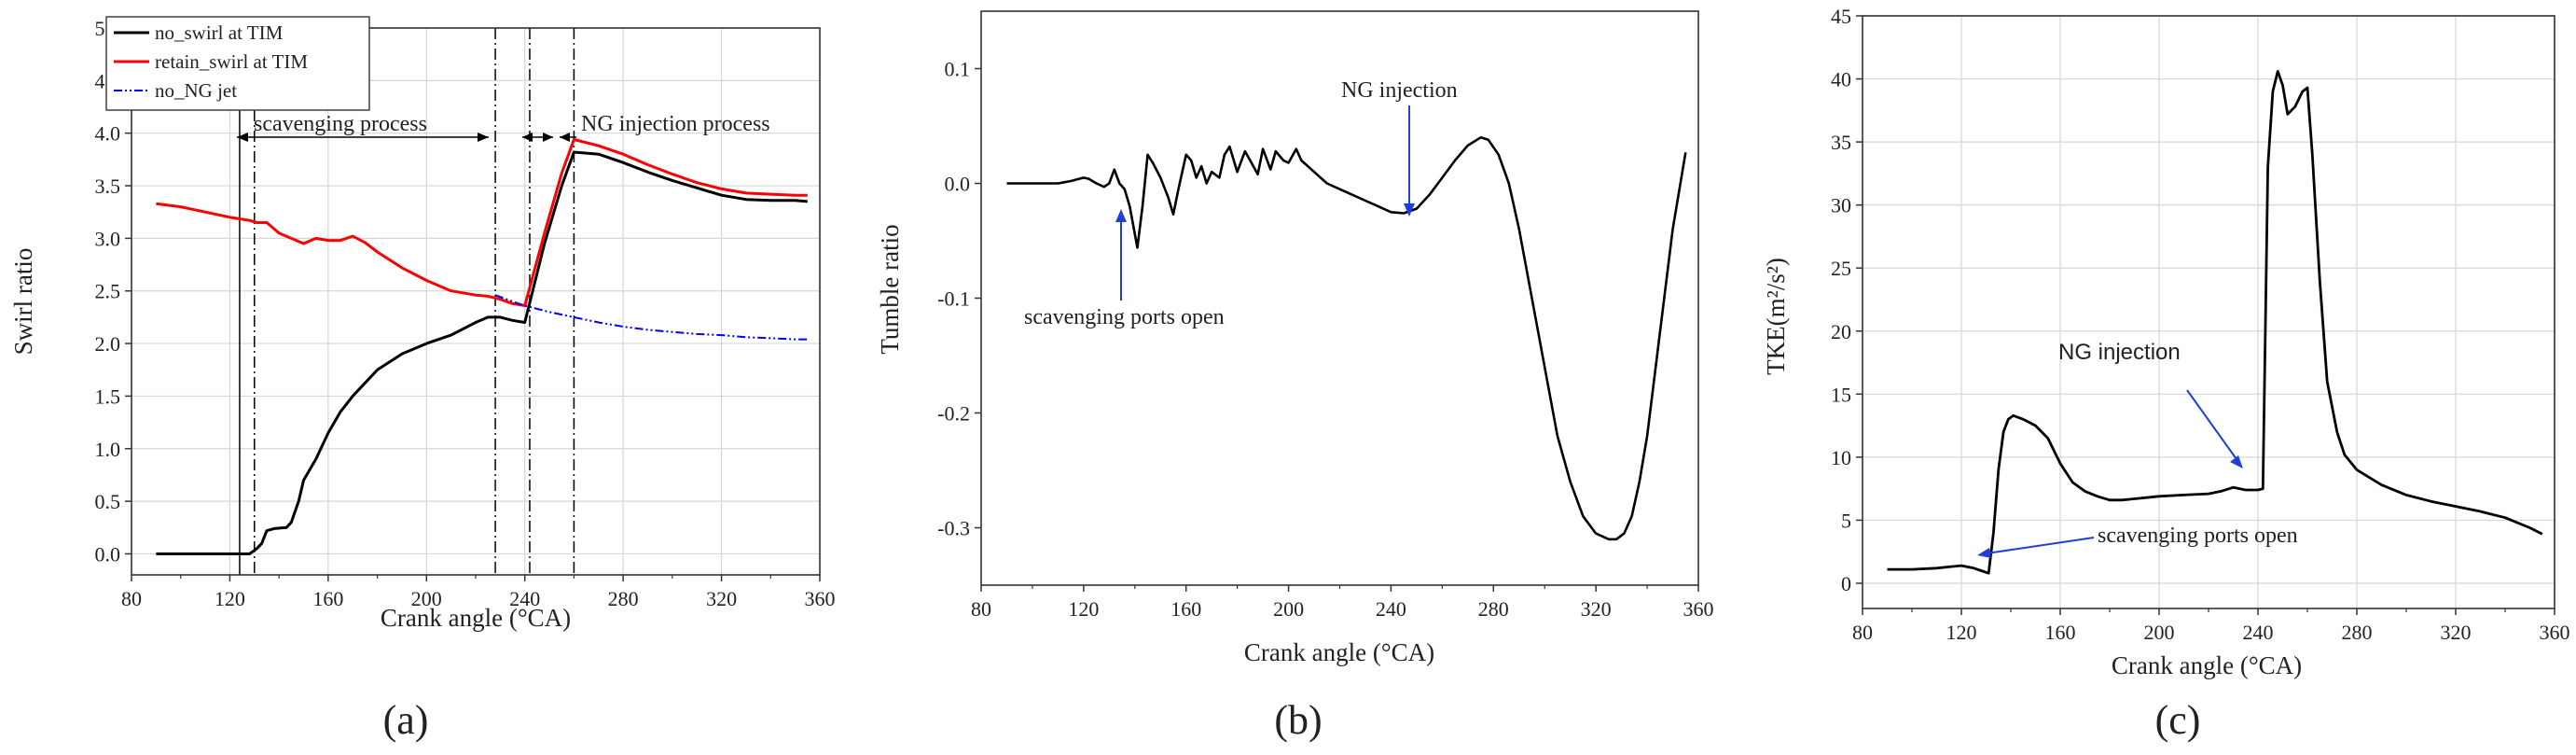 This screenshot has height=755, width=2576. Describe the element at coordinates (108, 291) in the screenshot. I see `y-tick-label: 2.5` at that location.